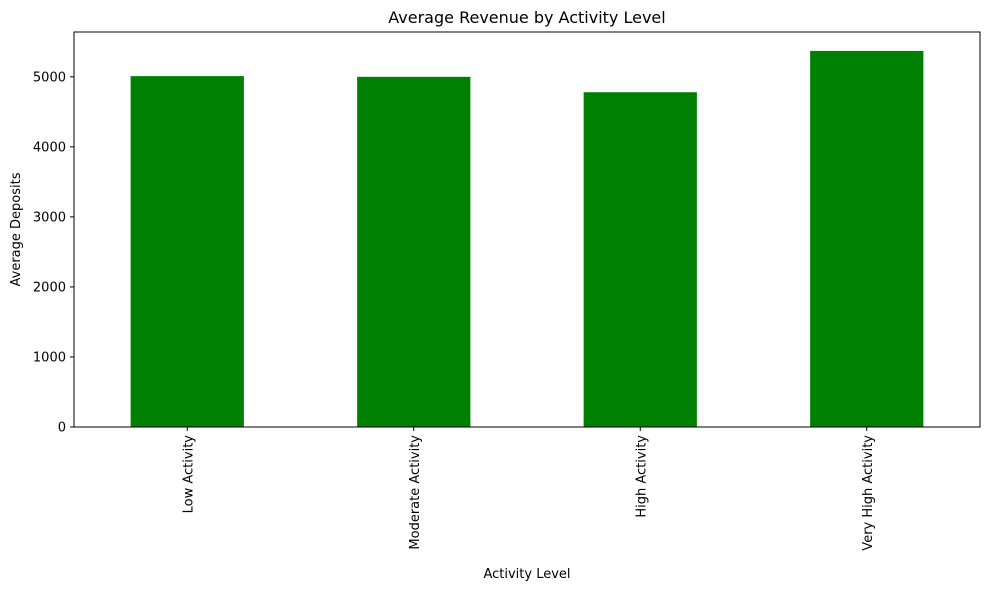 The image size is (989, 594). What do you see at coordinates (16, 229) in the screenshot?
I see `y-axis-label: Average Deposits` at bounding box center [16, 229].